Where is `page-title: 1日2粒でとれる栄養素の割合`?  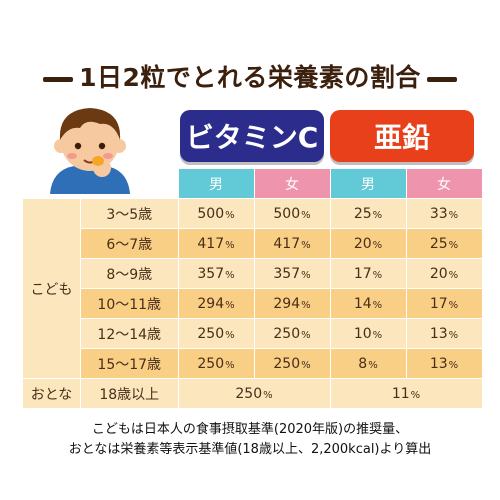 page-title: 1日2粒でとれる栄養素の割合 is located at coordinates (250, 76).